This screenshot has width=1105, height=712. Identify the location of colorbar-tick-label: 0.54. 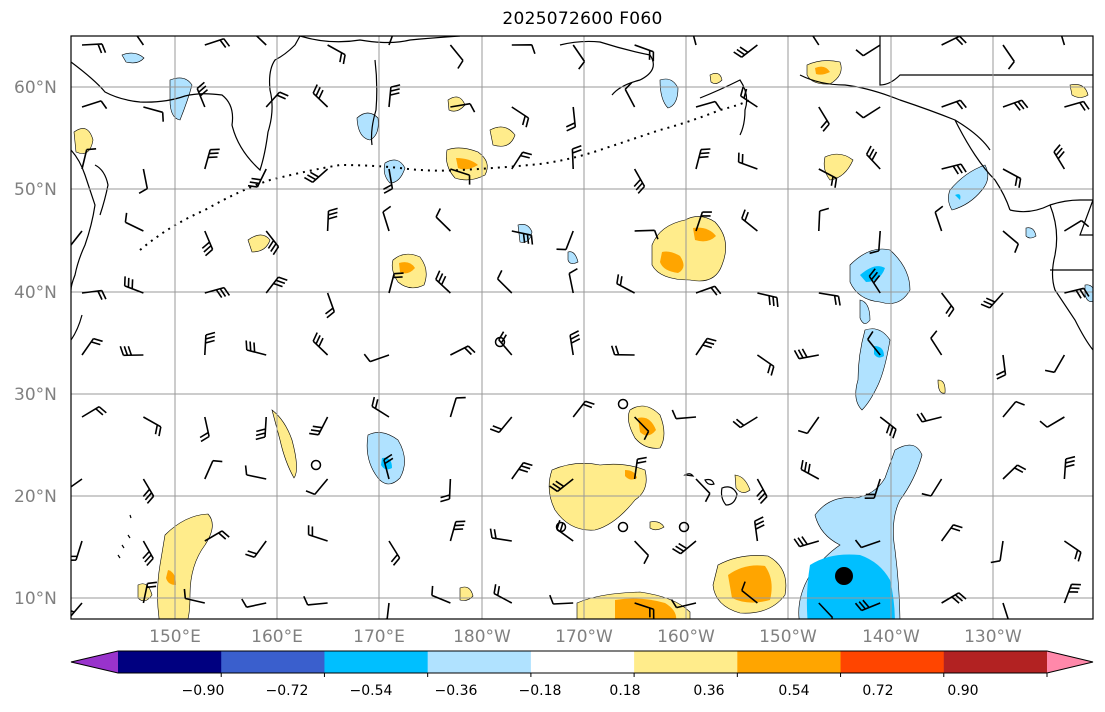
(793, 691).